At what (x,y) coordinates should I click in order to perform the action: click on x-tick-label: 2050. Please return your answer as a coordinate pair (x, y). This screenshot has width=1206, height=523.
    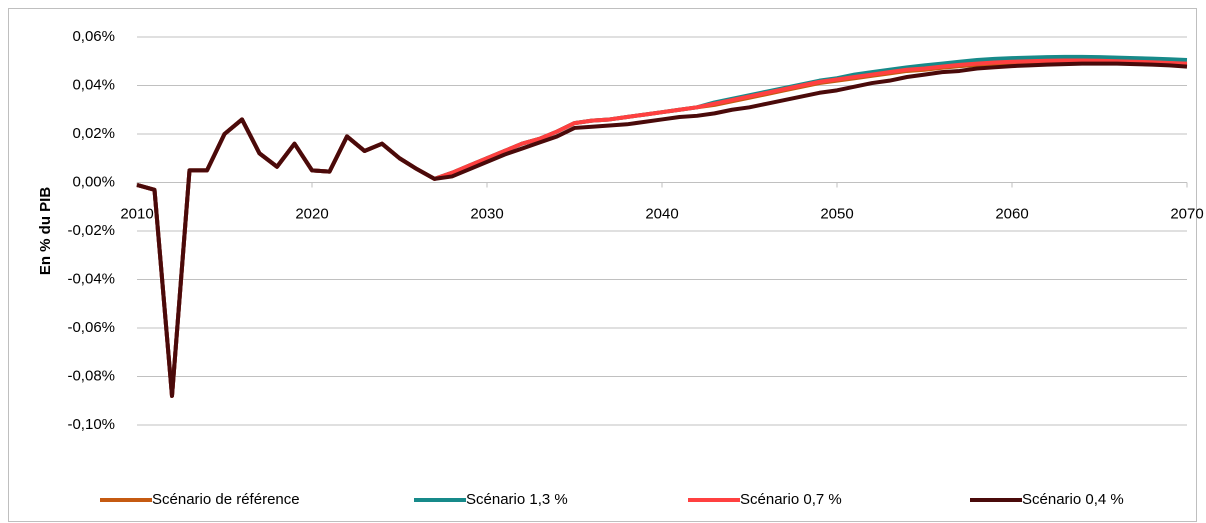
    Looking at the image, I should click on (836, 213).